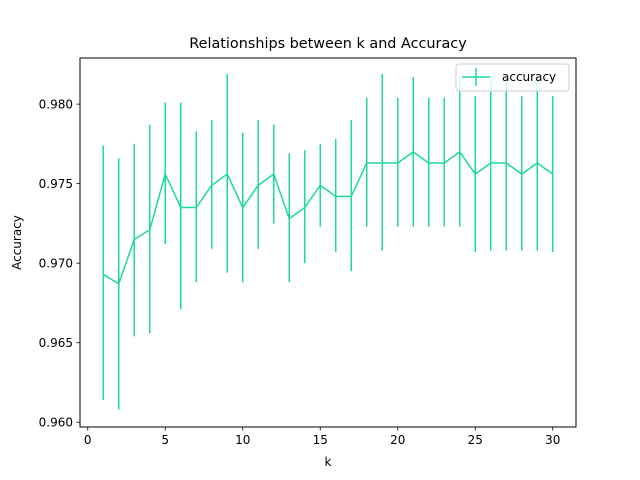 The height and width of the screenshot is (480, 640). I want to click on x-axis: 0 5 10 15 20 25 30, so click(322, 437).